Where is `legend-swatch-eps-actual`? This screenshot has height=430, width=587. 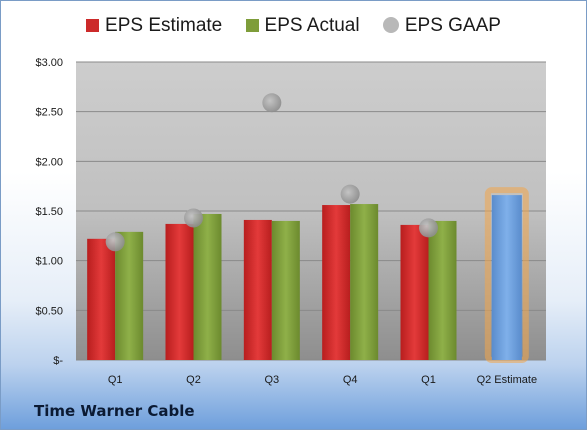 legend-swatch-eps-actual is located at coordinates (252, 25).